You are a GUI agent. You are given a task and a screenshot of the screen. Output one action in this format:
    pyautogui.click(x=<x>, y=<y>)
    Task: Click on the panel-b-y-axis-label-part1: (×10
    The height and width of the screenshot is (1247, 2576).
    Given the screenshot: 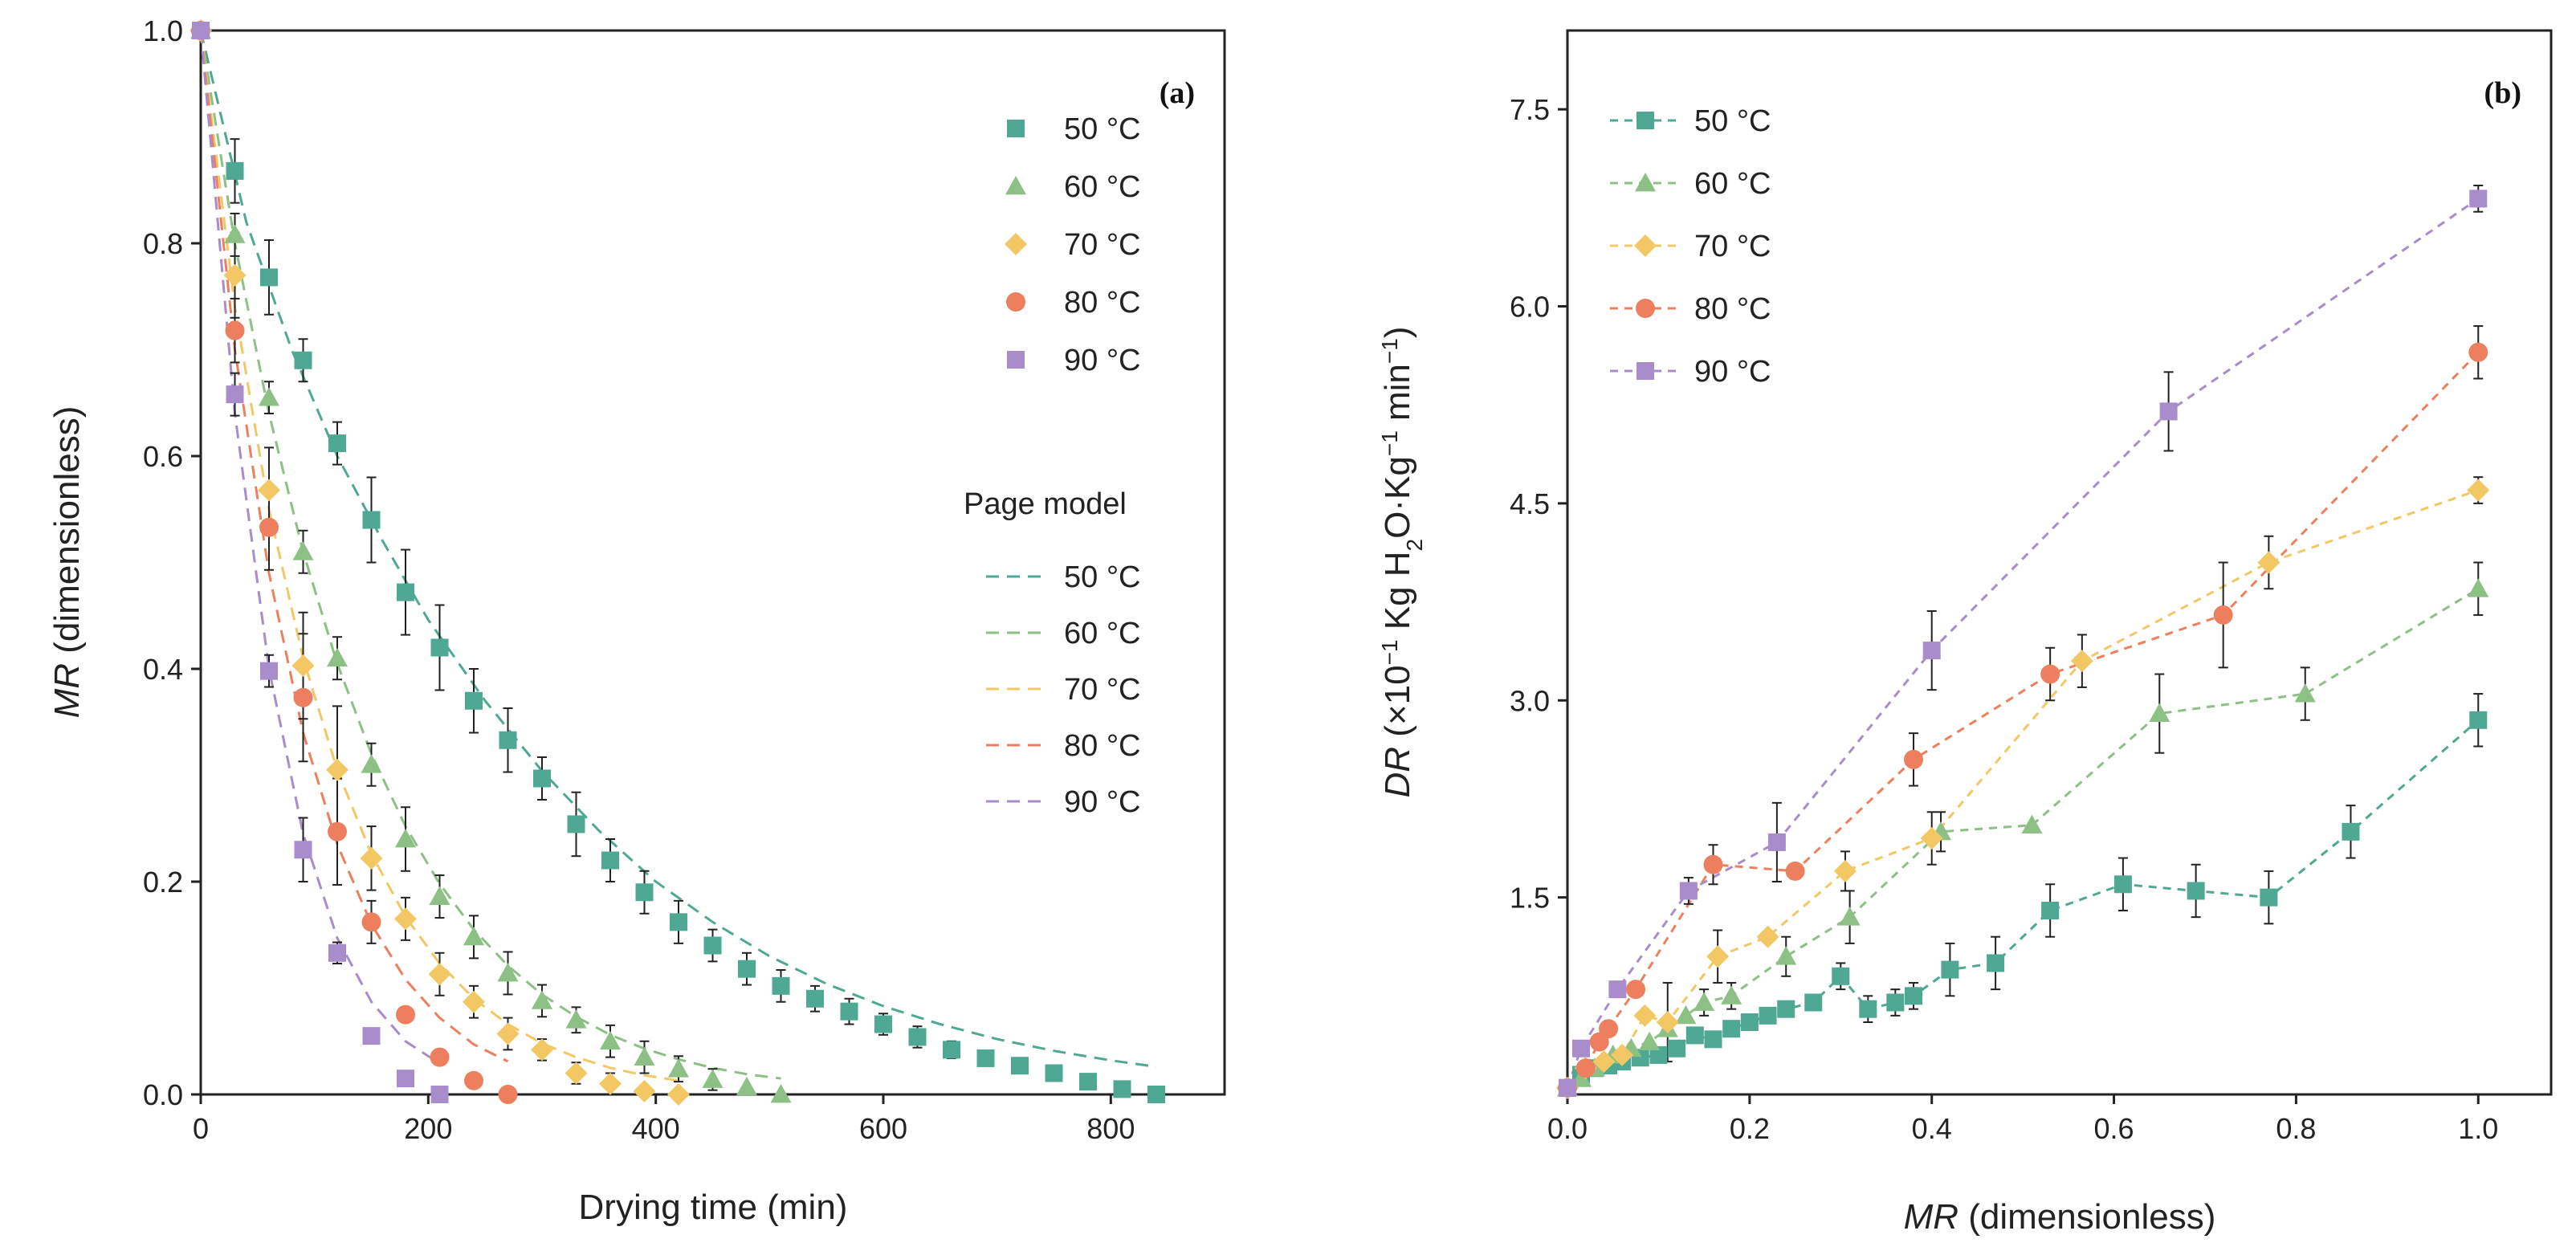 What is the action you would take?
    pyautogui.click(x=1397, y=706)
    